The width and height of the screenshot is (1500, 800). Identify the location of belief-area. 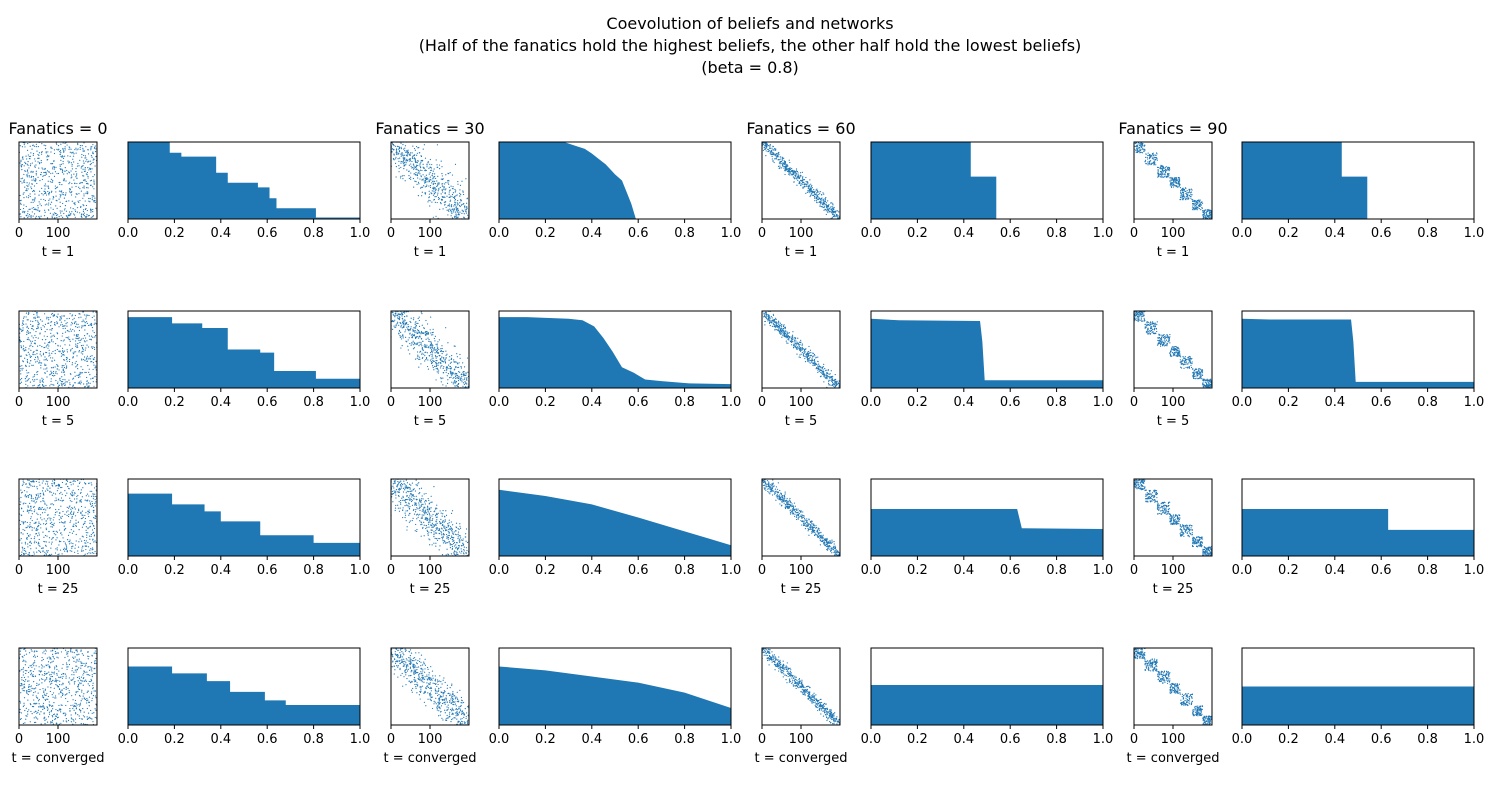
(244, 352).